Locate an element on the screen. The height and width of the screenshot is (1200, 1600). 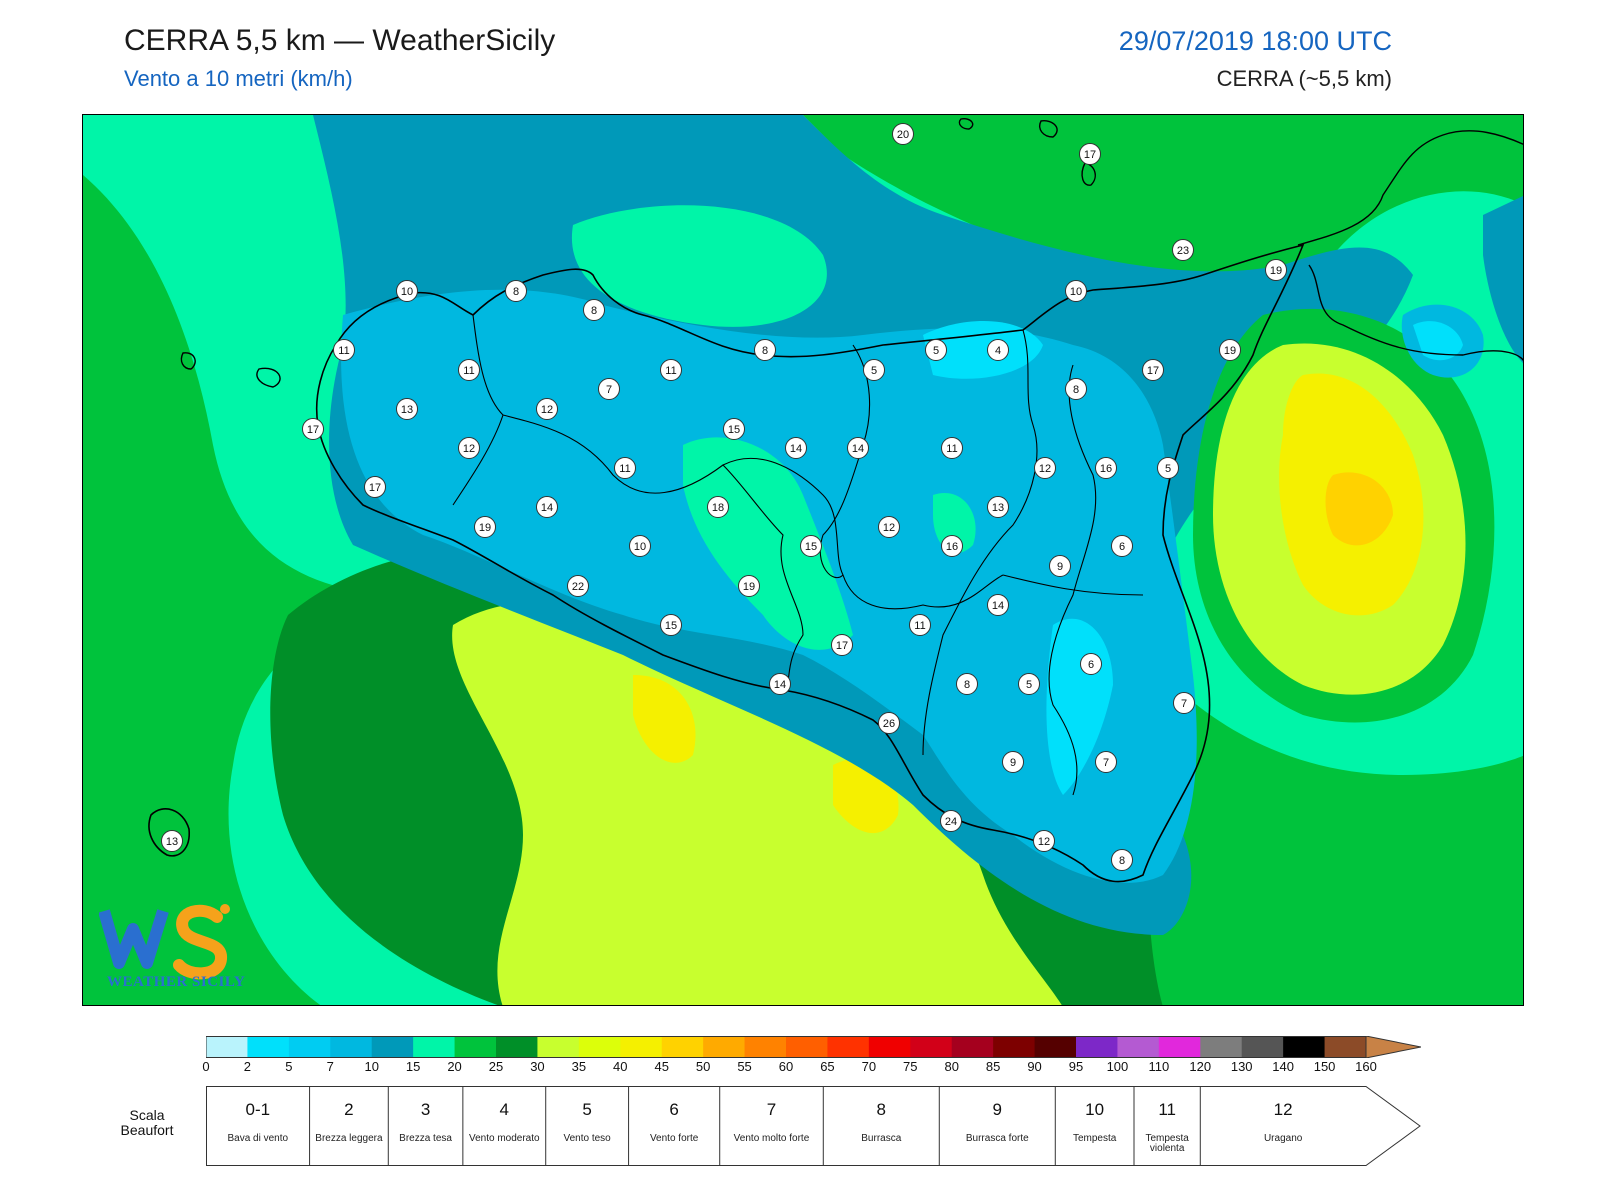
beaufort-level: 4 Vento moderato is located at coordinates (504, 1125).